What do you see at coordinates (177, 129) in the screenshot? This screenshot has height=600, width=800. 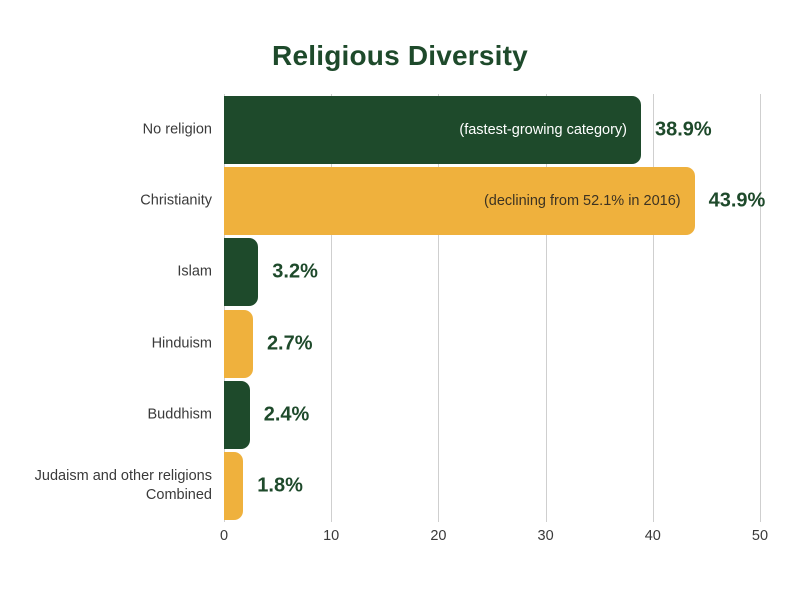 I see `category-label: No religion` at bounding box center [177, 129].